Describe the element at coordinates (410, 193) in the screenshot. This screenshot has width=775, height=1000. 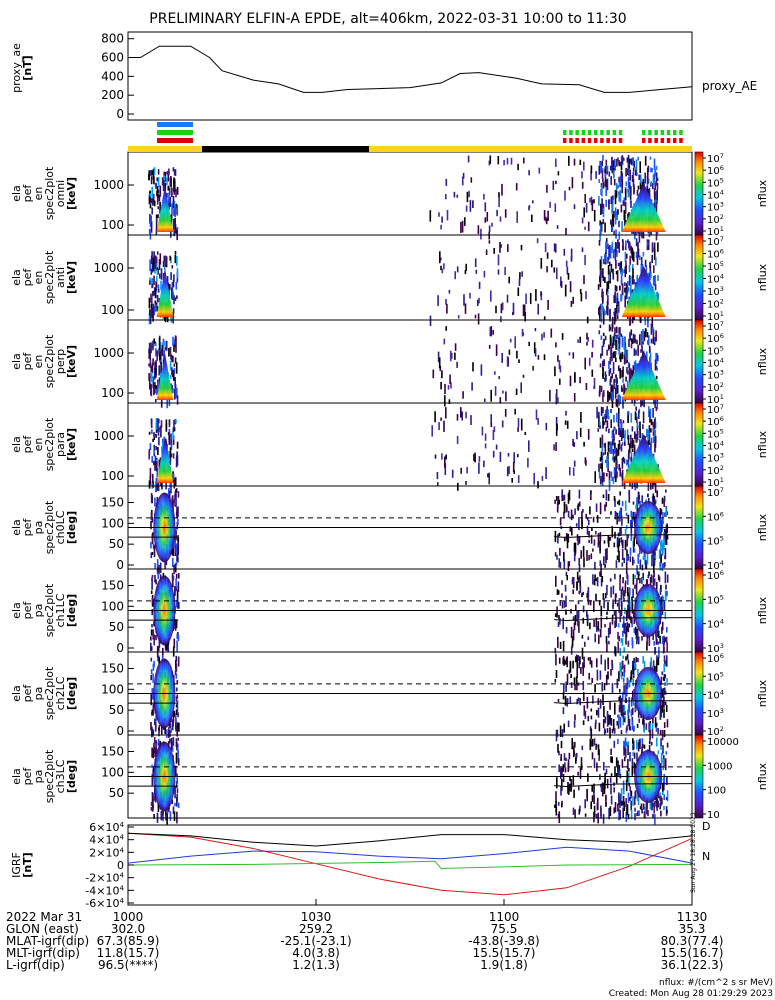
I see `panel-frame` at that location.